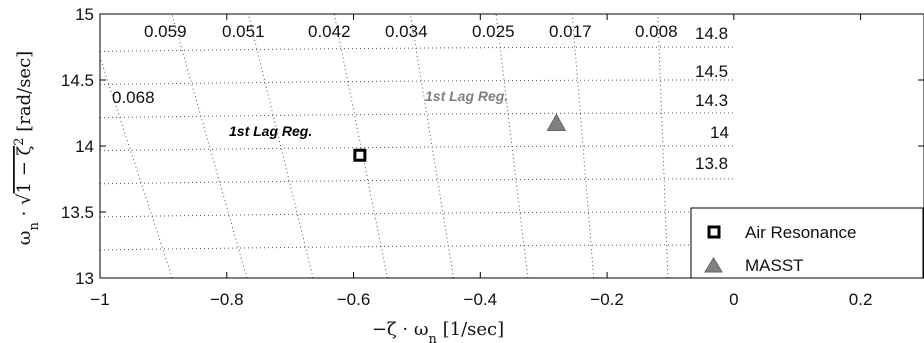 The image size is (924, 343). Describe the element at coordinates (24, 238) in the screenshot. I see `y-axis-label-omega: ω` at that location.